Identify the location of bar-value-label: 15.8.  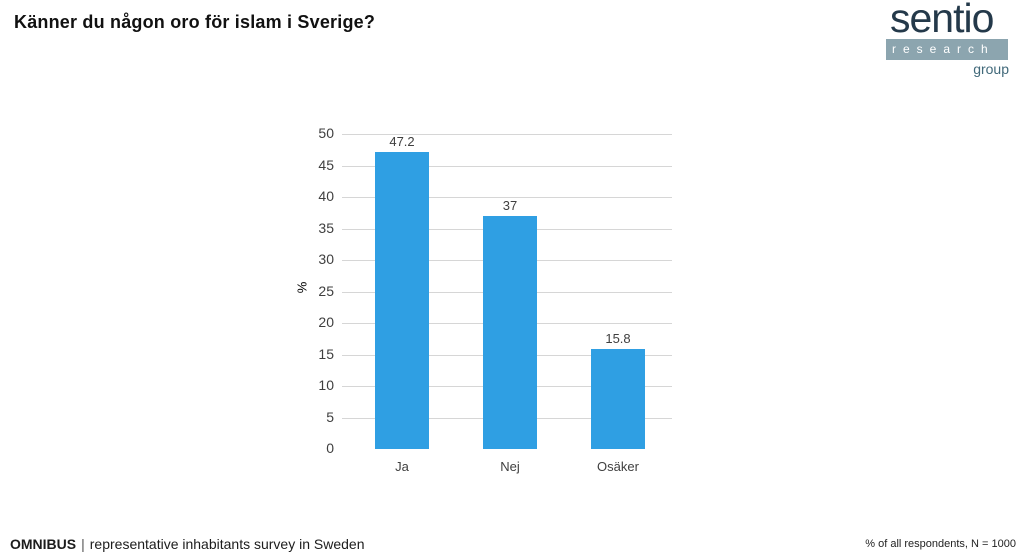
(618, 339).